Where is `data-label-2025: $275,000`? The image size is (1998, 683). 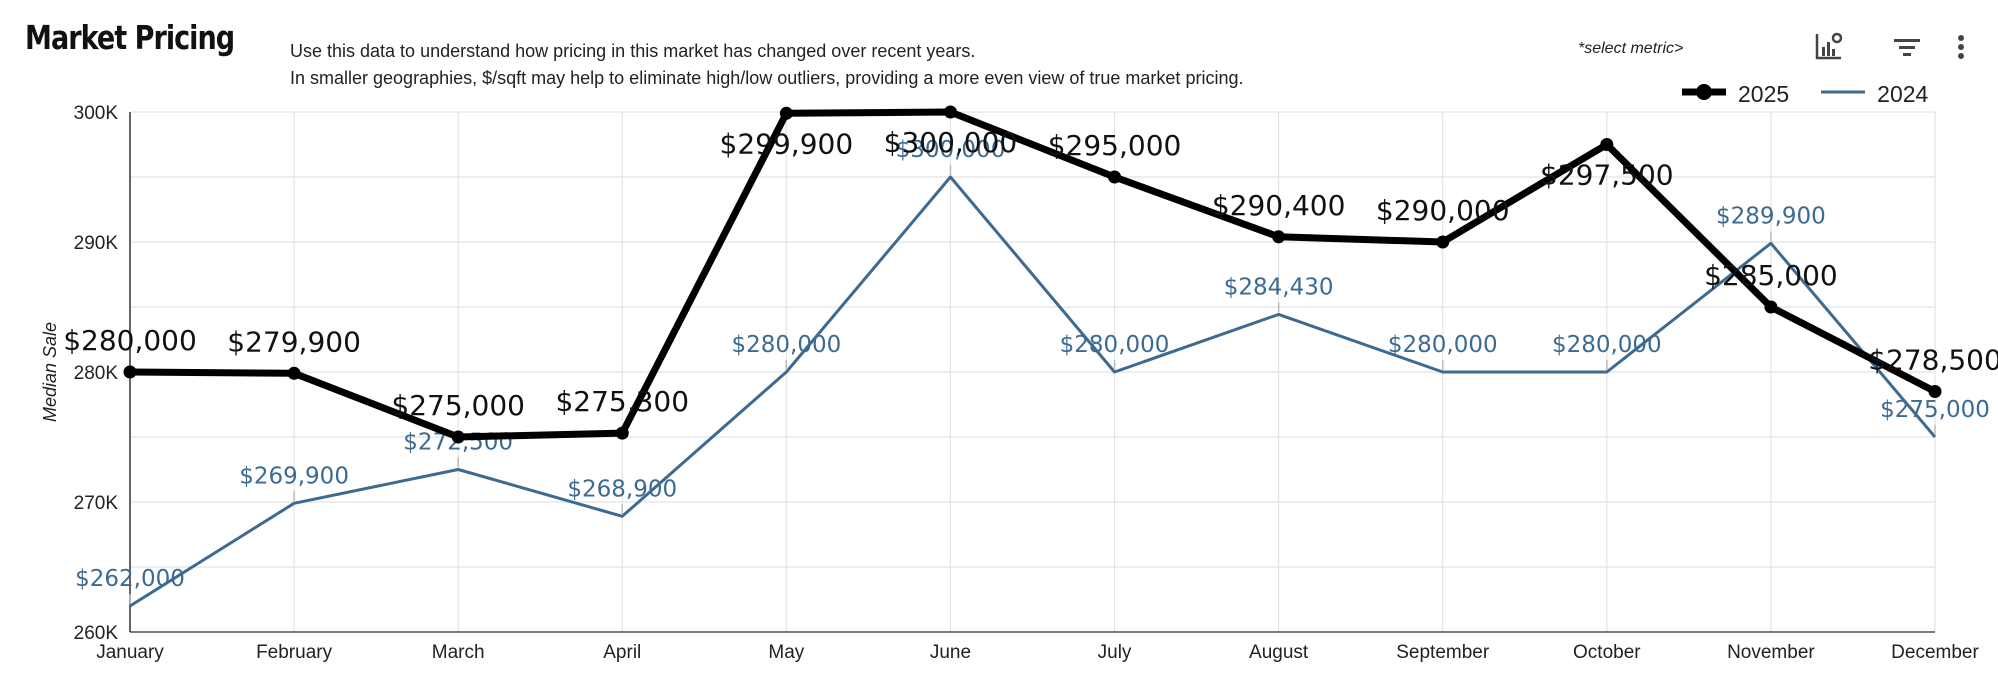
data-label-2025: $275,000 is located at coordinates (458, 405).